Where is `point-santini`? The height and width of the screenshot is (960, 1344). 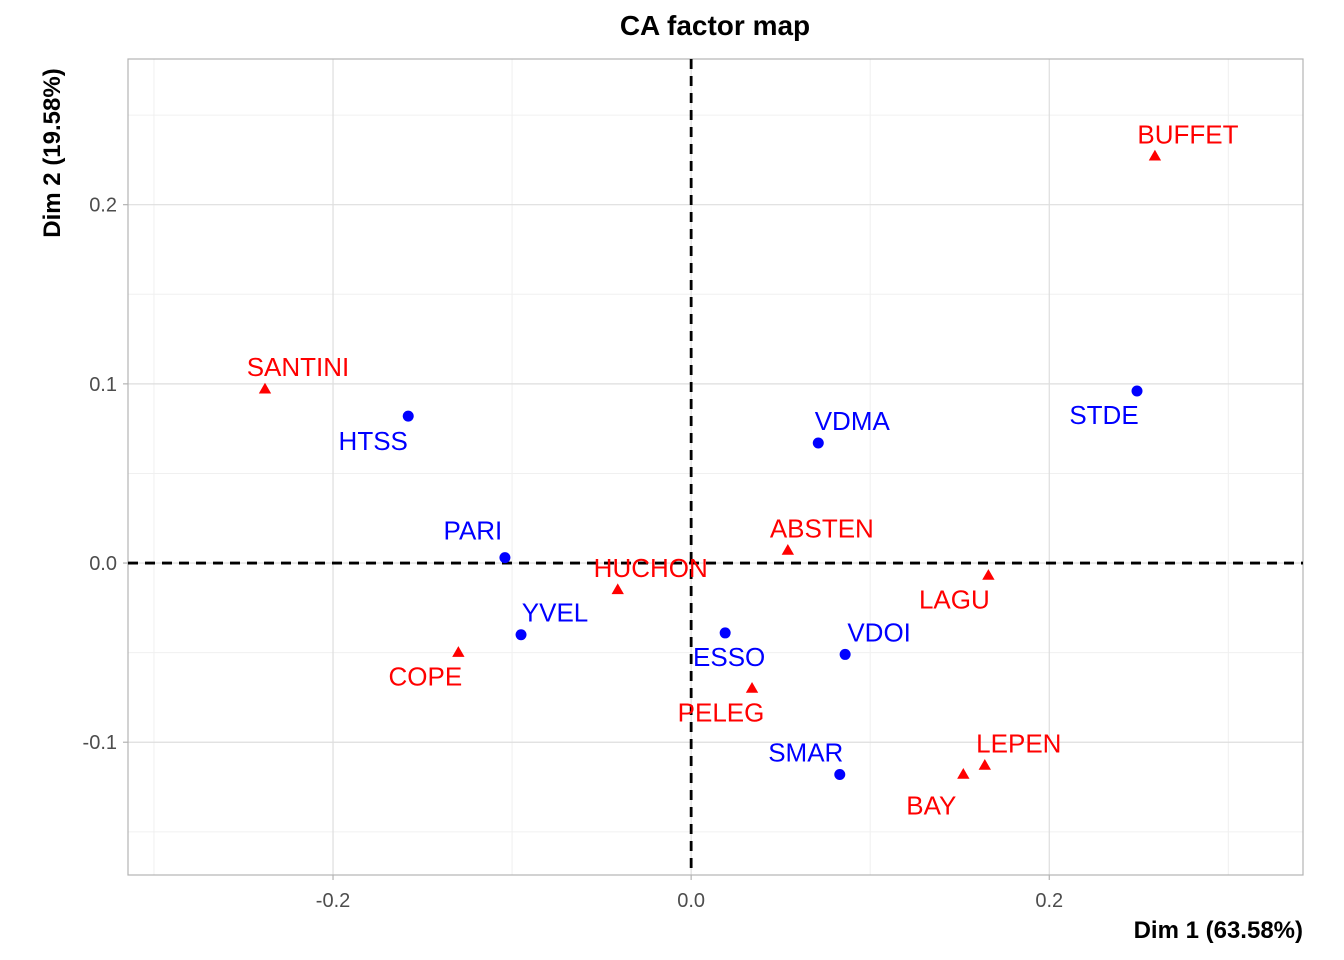 point-santini is located at coordinates (265, 388).